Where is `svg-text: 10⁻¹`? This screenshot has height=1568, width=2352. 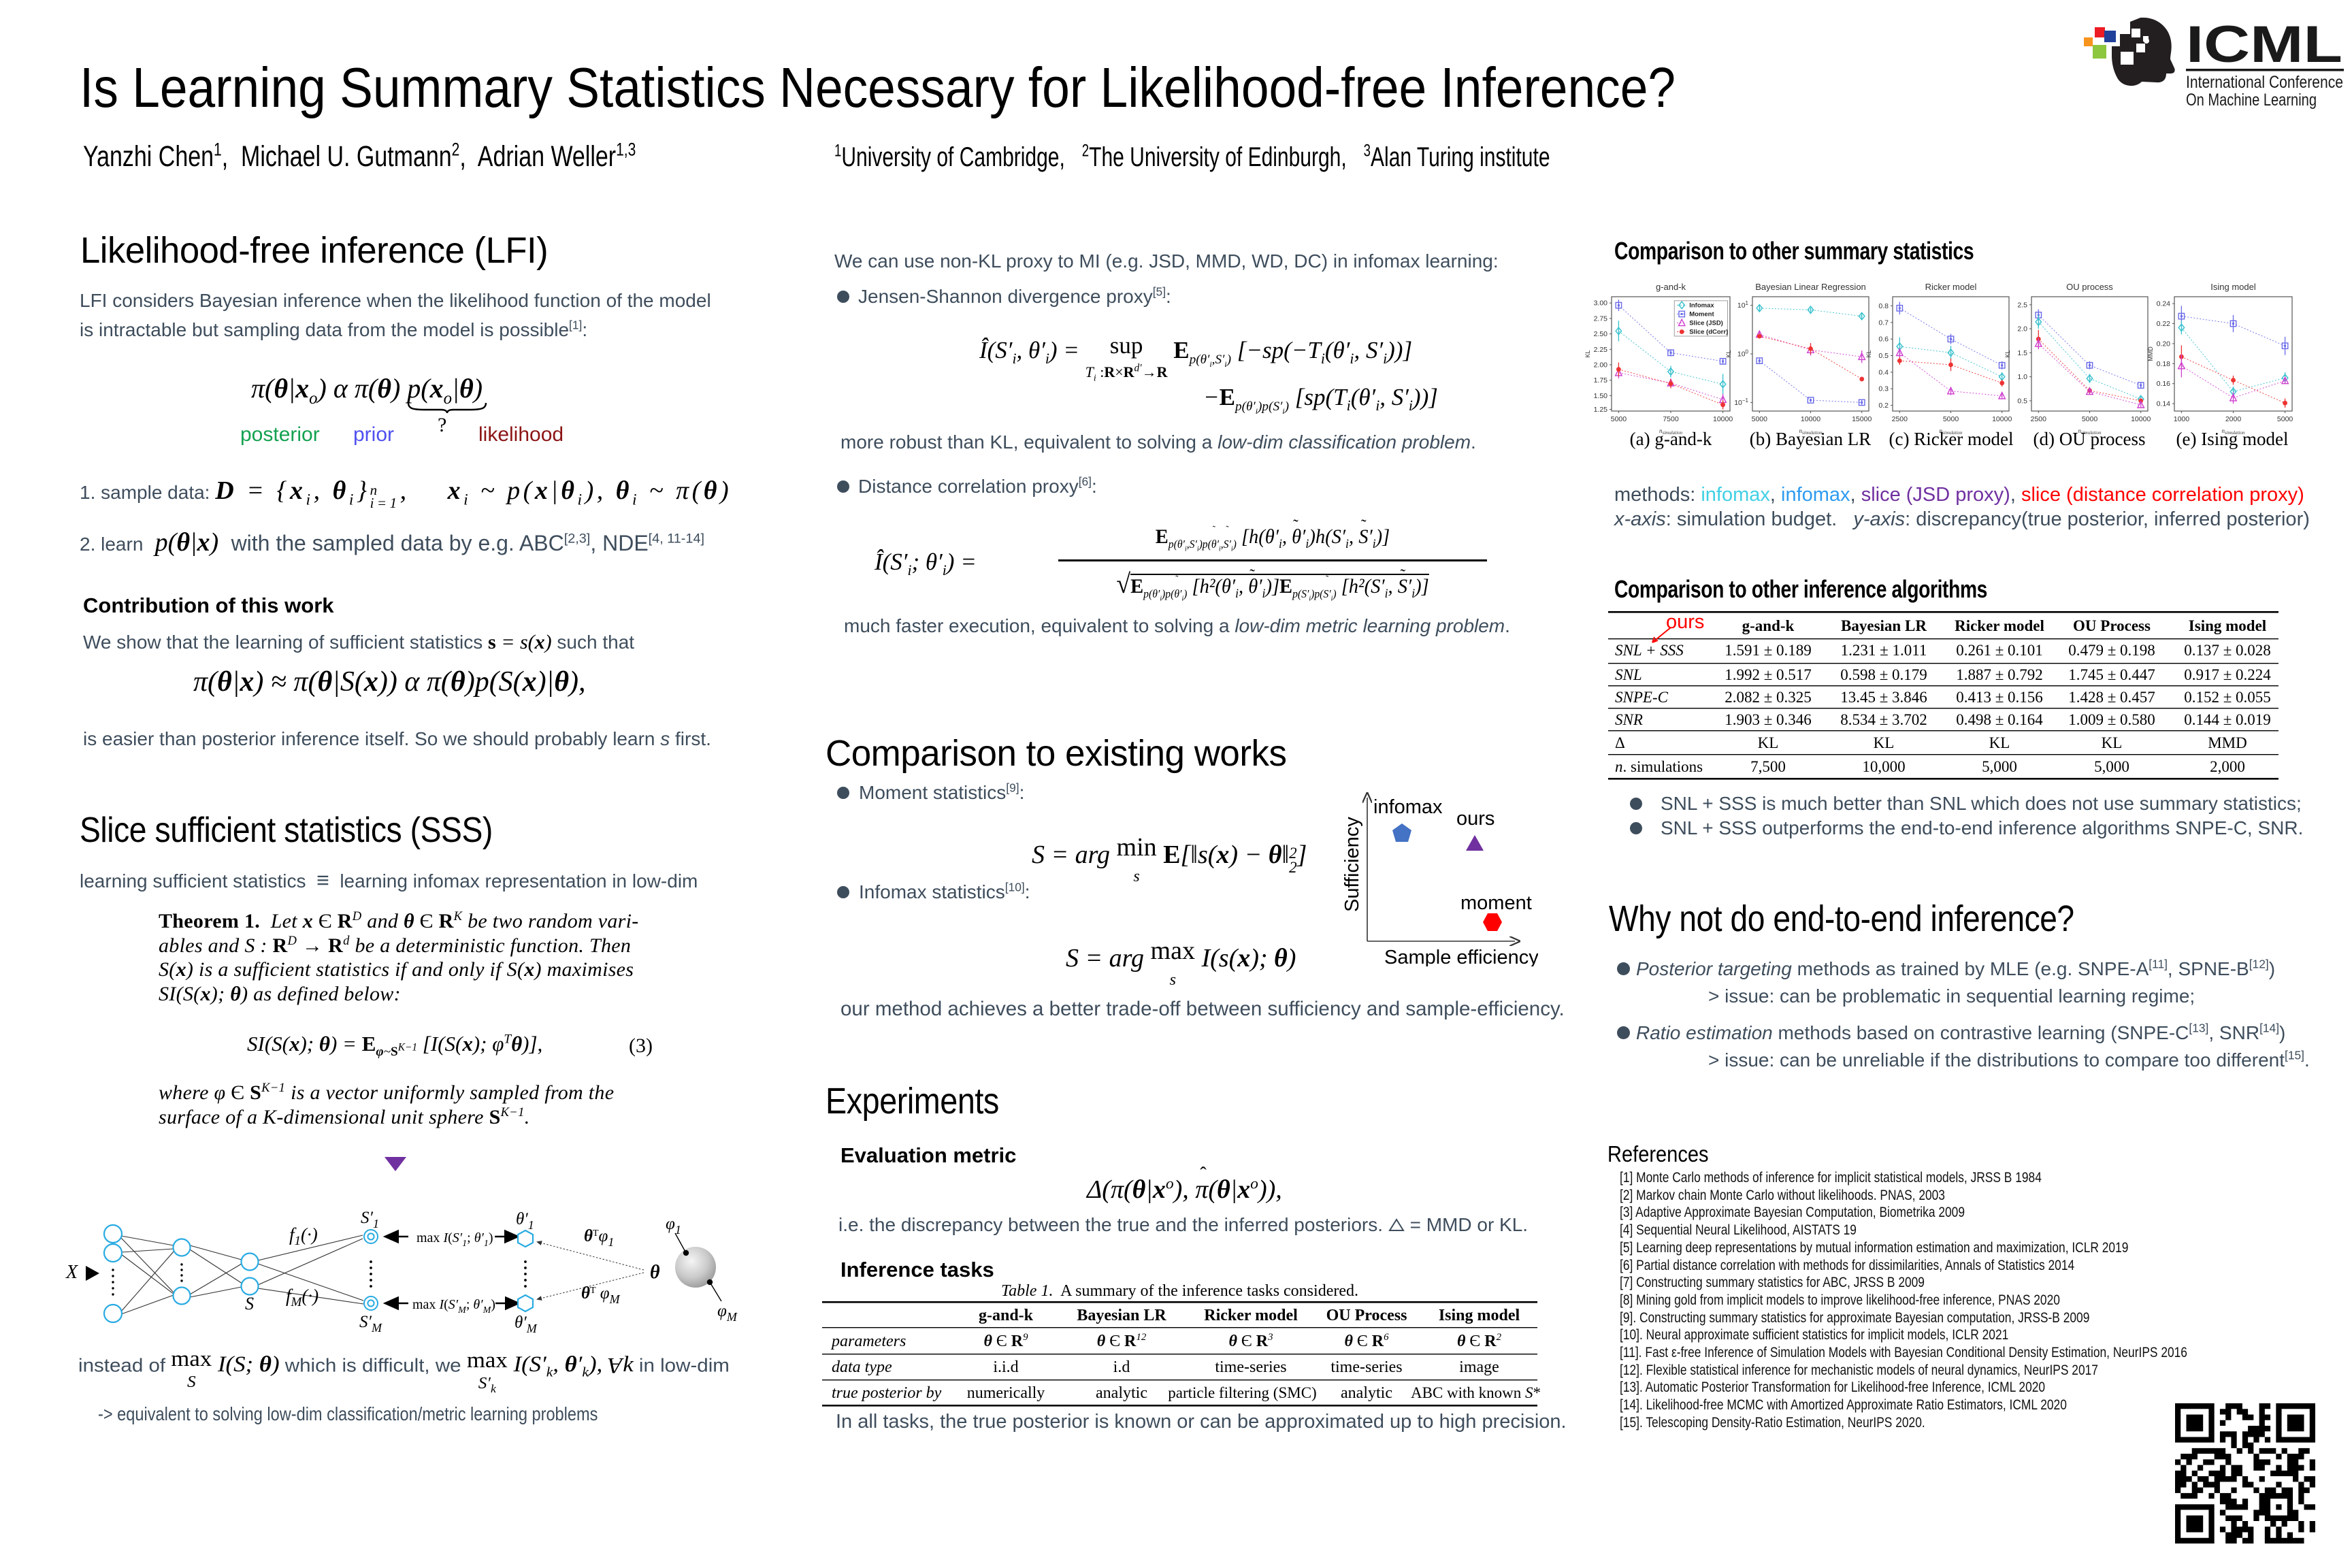 svg-text: 10⁻¹ is located at coordinates (1741, 402).